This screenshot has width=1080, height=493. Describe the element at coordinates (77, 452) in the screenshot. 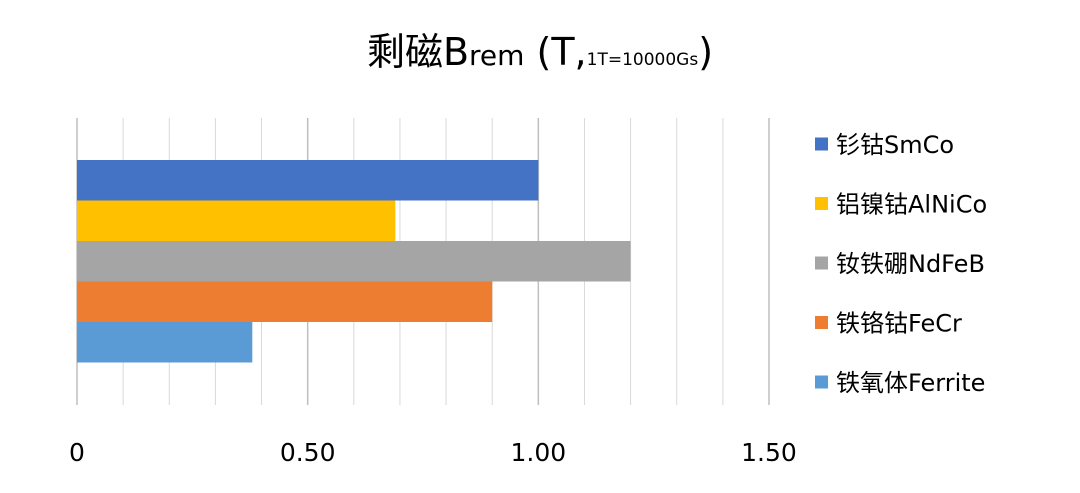

I see `x-tick-label: 0` at that location.